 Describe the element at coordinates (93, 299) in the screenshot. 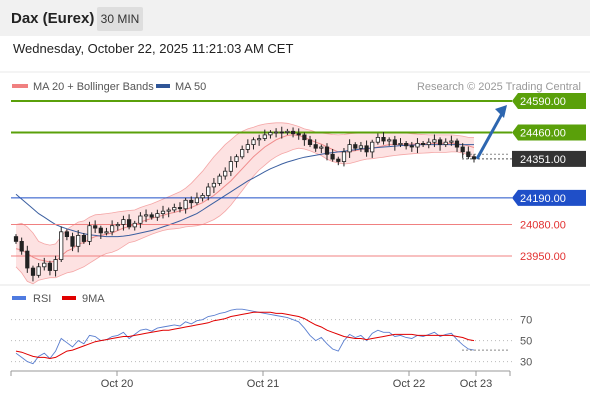

I see `legend-label-9ma: 9MA` at that location.